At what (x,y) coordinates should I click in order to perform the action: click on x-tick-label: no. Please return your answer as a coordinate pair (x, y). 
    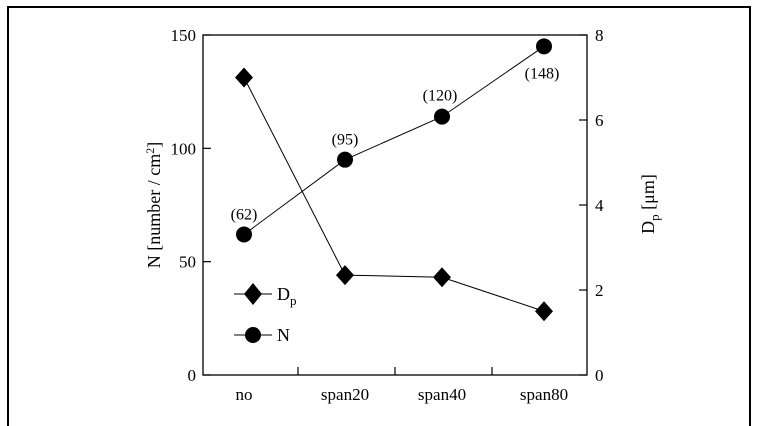
    Looking at the image, I should click on (244, 394).